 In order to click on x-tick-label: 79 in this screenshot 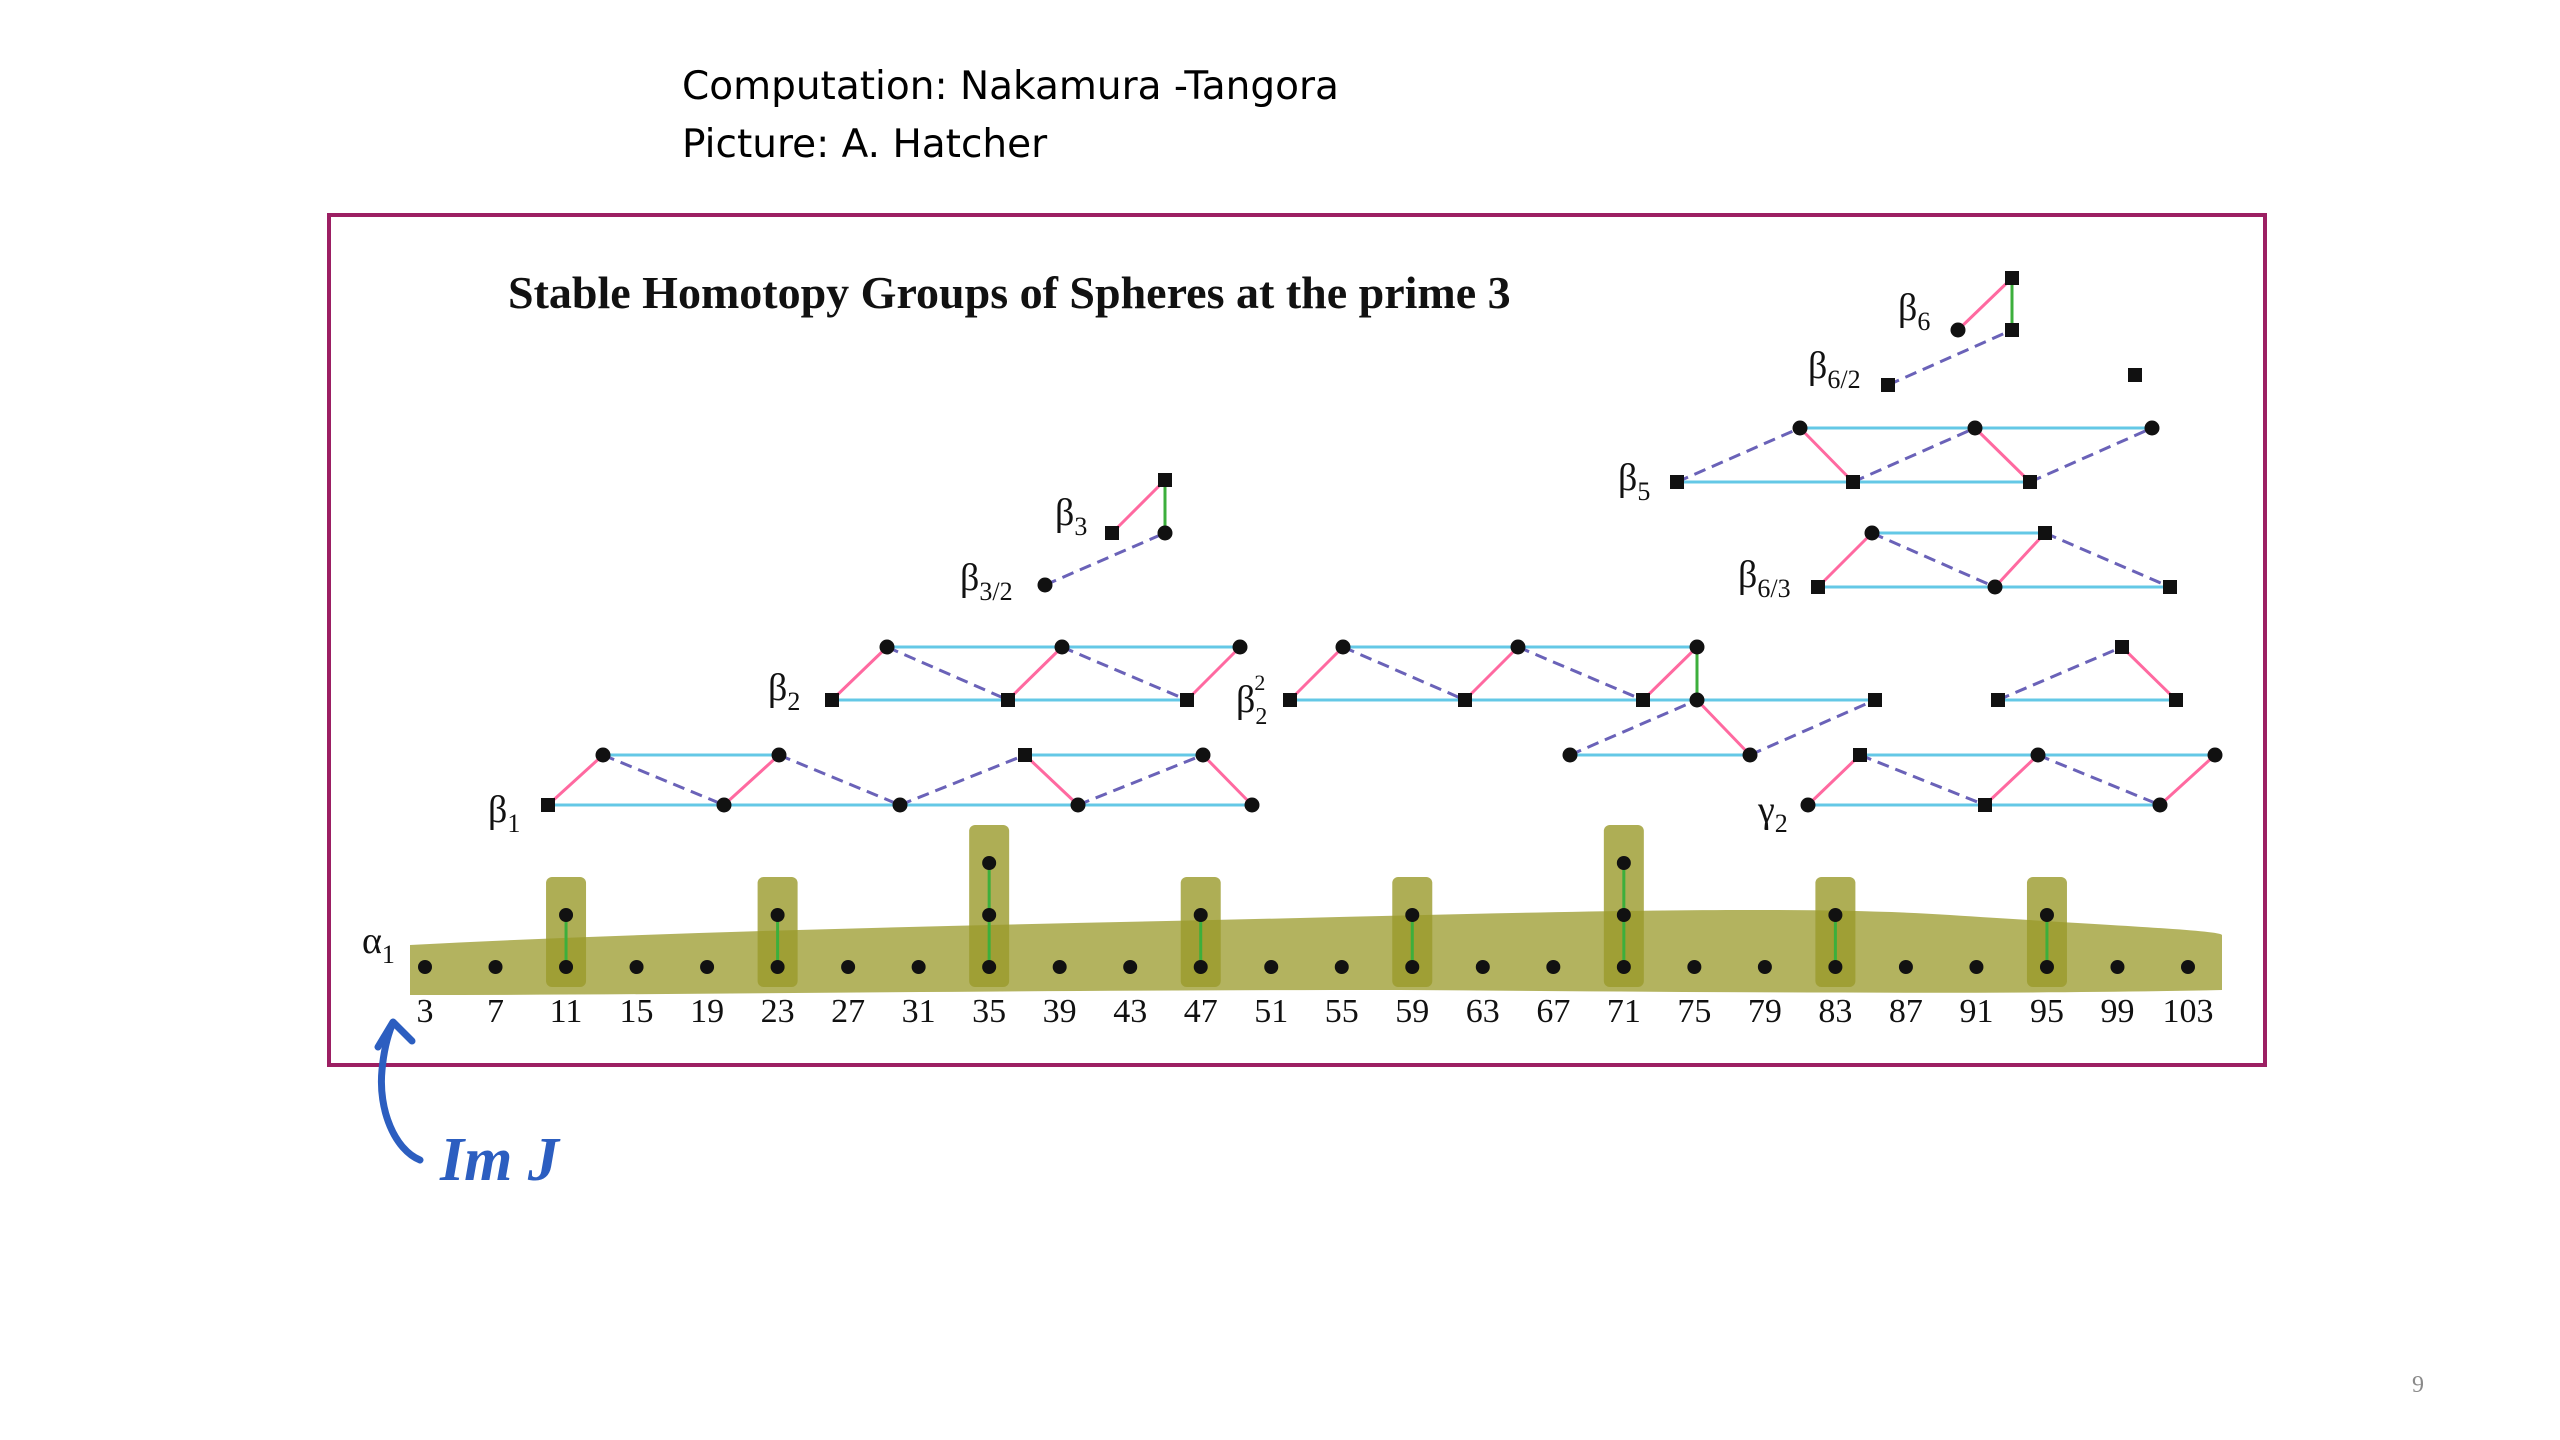, I will do `click(1765, 1011)`.